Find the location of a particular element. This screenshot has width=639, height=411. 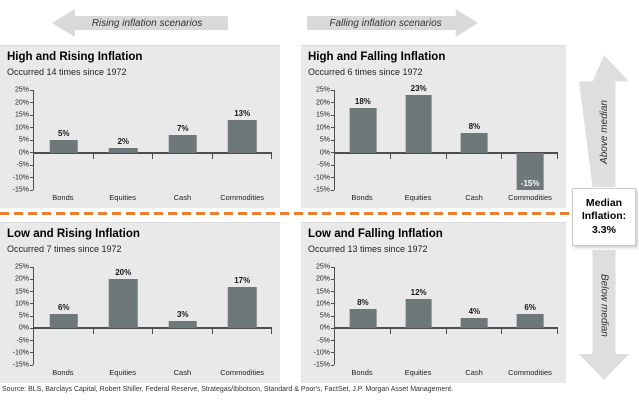

bar-slot-bonds: 18% is located at coordinates (363, 140).